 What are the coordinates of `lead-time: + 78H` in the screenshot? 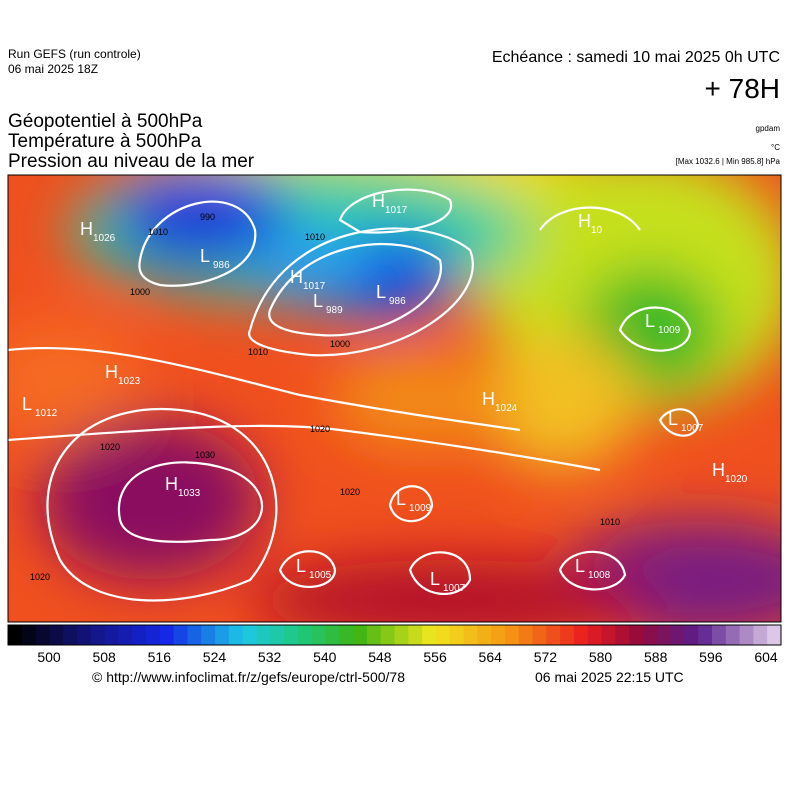 It's located at (743, 88).